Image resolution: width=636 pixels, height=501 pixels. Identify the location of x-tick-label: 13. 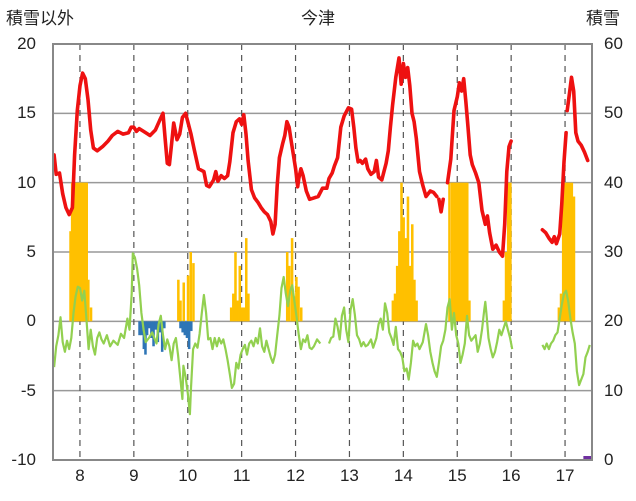
(349, 475).